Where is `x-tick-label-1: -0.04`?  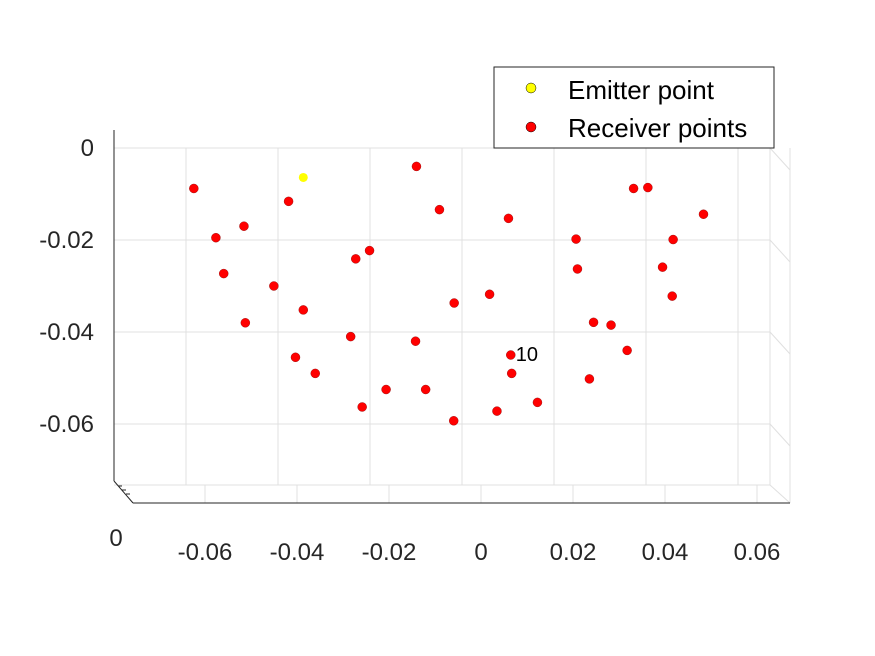
x-tick-label-1: -0.04 is located at coordinates (297, 552).